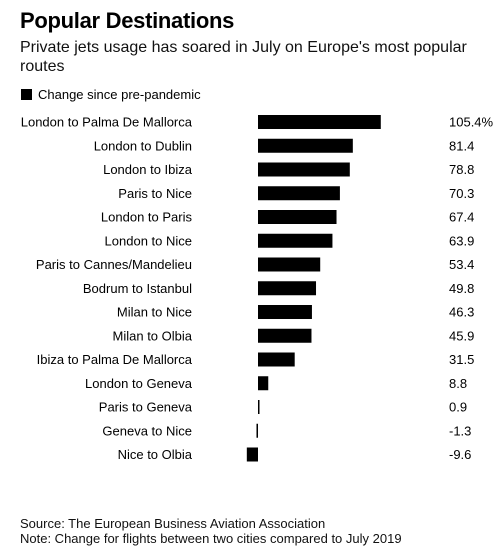 This screenshot has width=500, height=560. Describe the element at coordinates (461, 169) in the screenshot. I see `value-label: 78.8` at that location.